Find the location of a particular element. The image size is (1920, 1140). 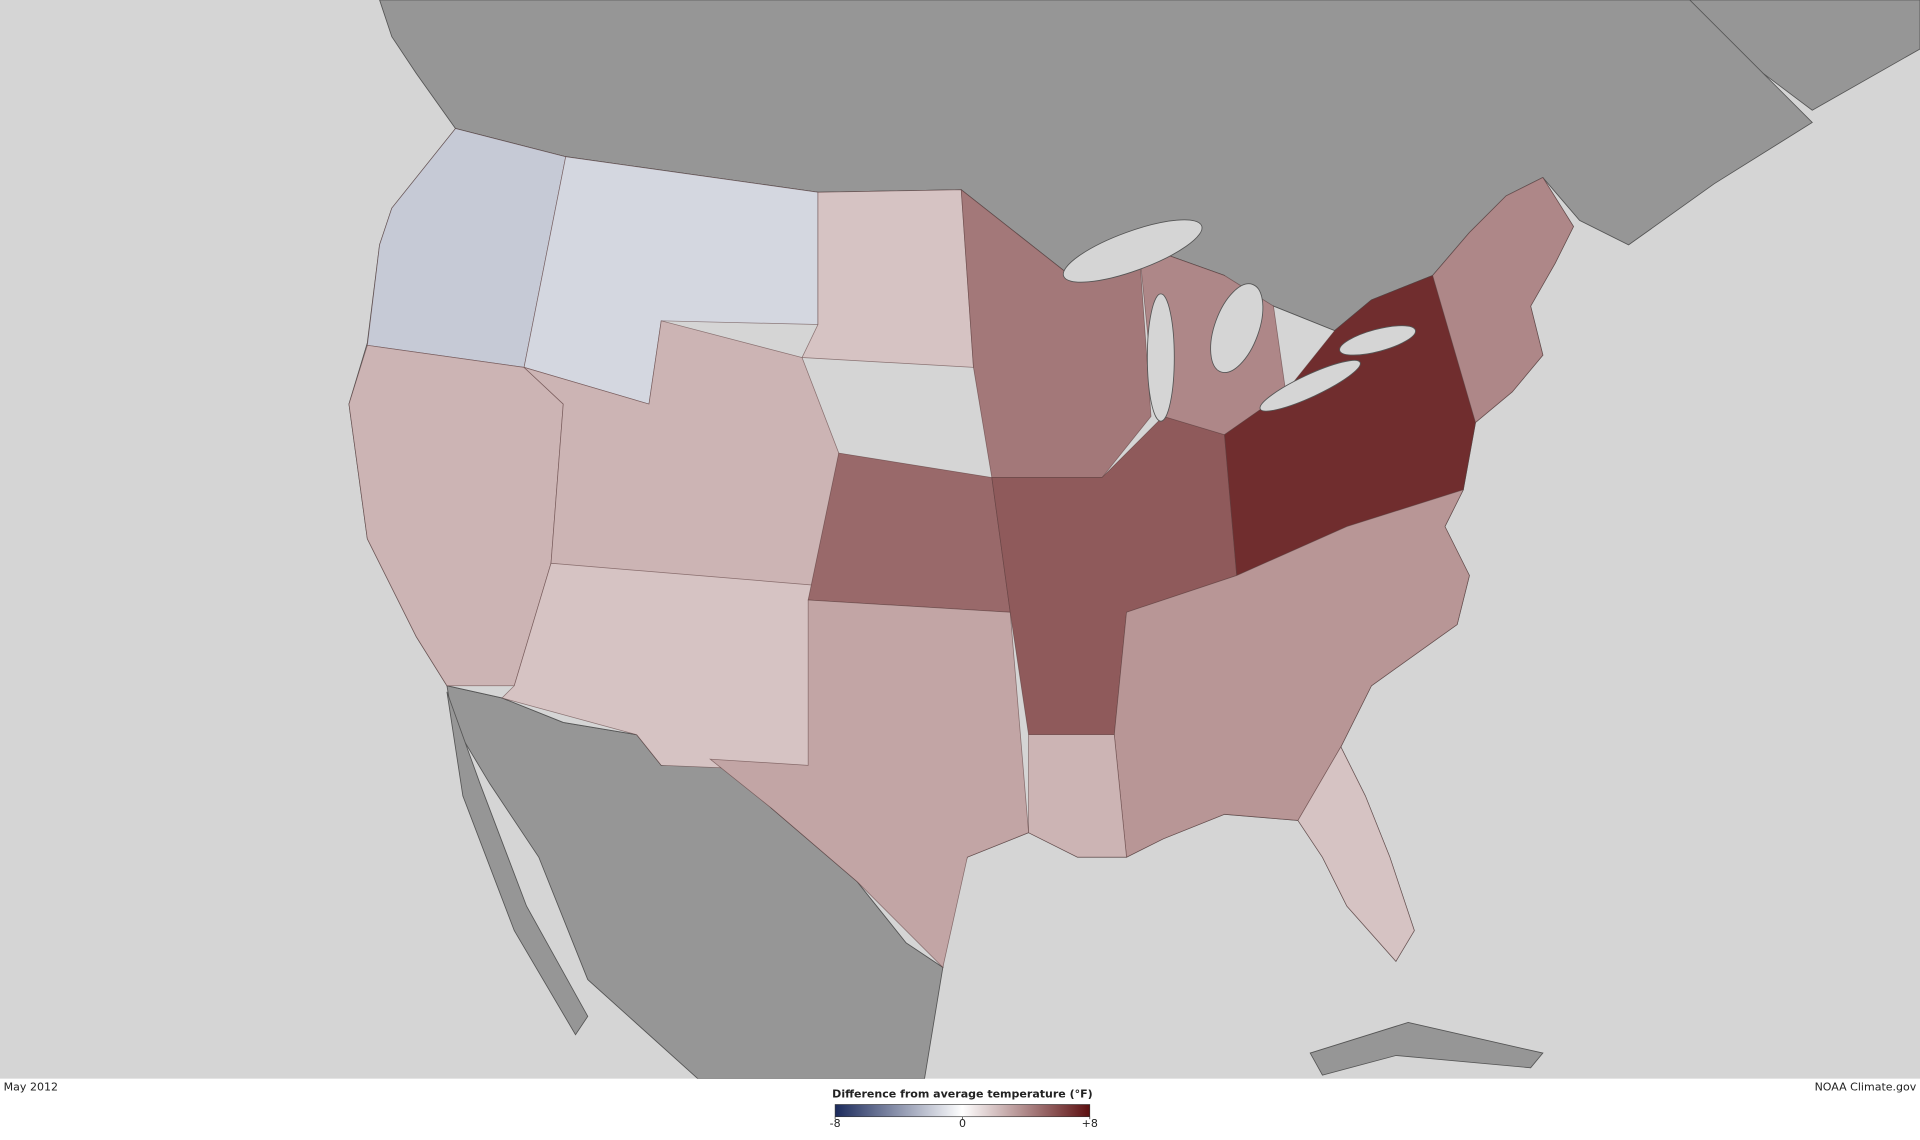

lake-michigan is located at coordinates (1160, 357).